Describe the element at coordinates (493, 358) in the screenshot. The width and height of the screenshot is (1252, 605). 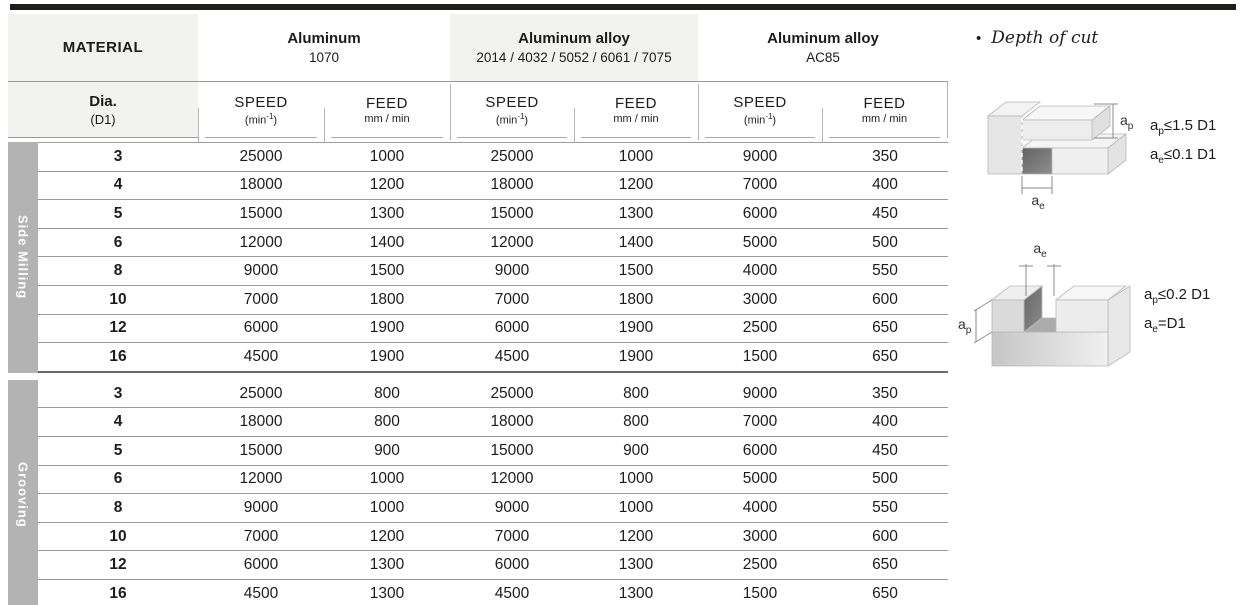
I see `table-row: 16 4500 1900 4500 1900 1500 650` at that location.